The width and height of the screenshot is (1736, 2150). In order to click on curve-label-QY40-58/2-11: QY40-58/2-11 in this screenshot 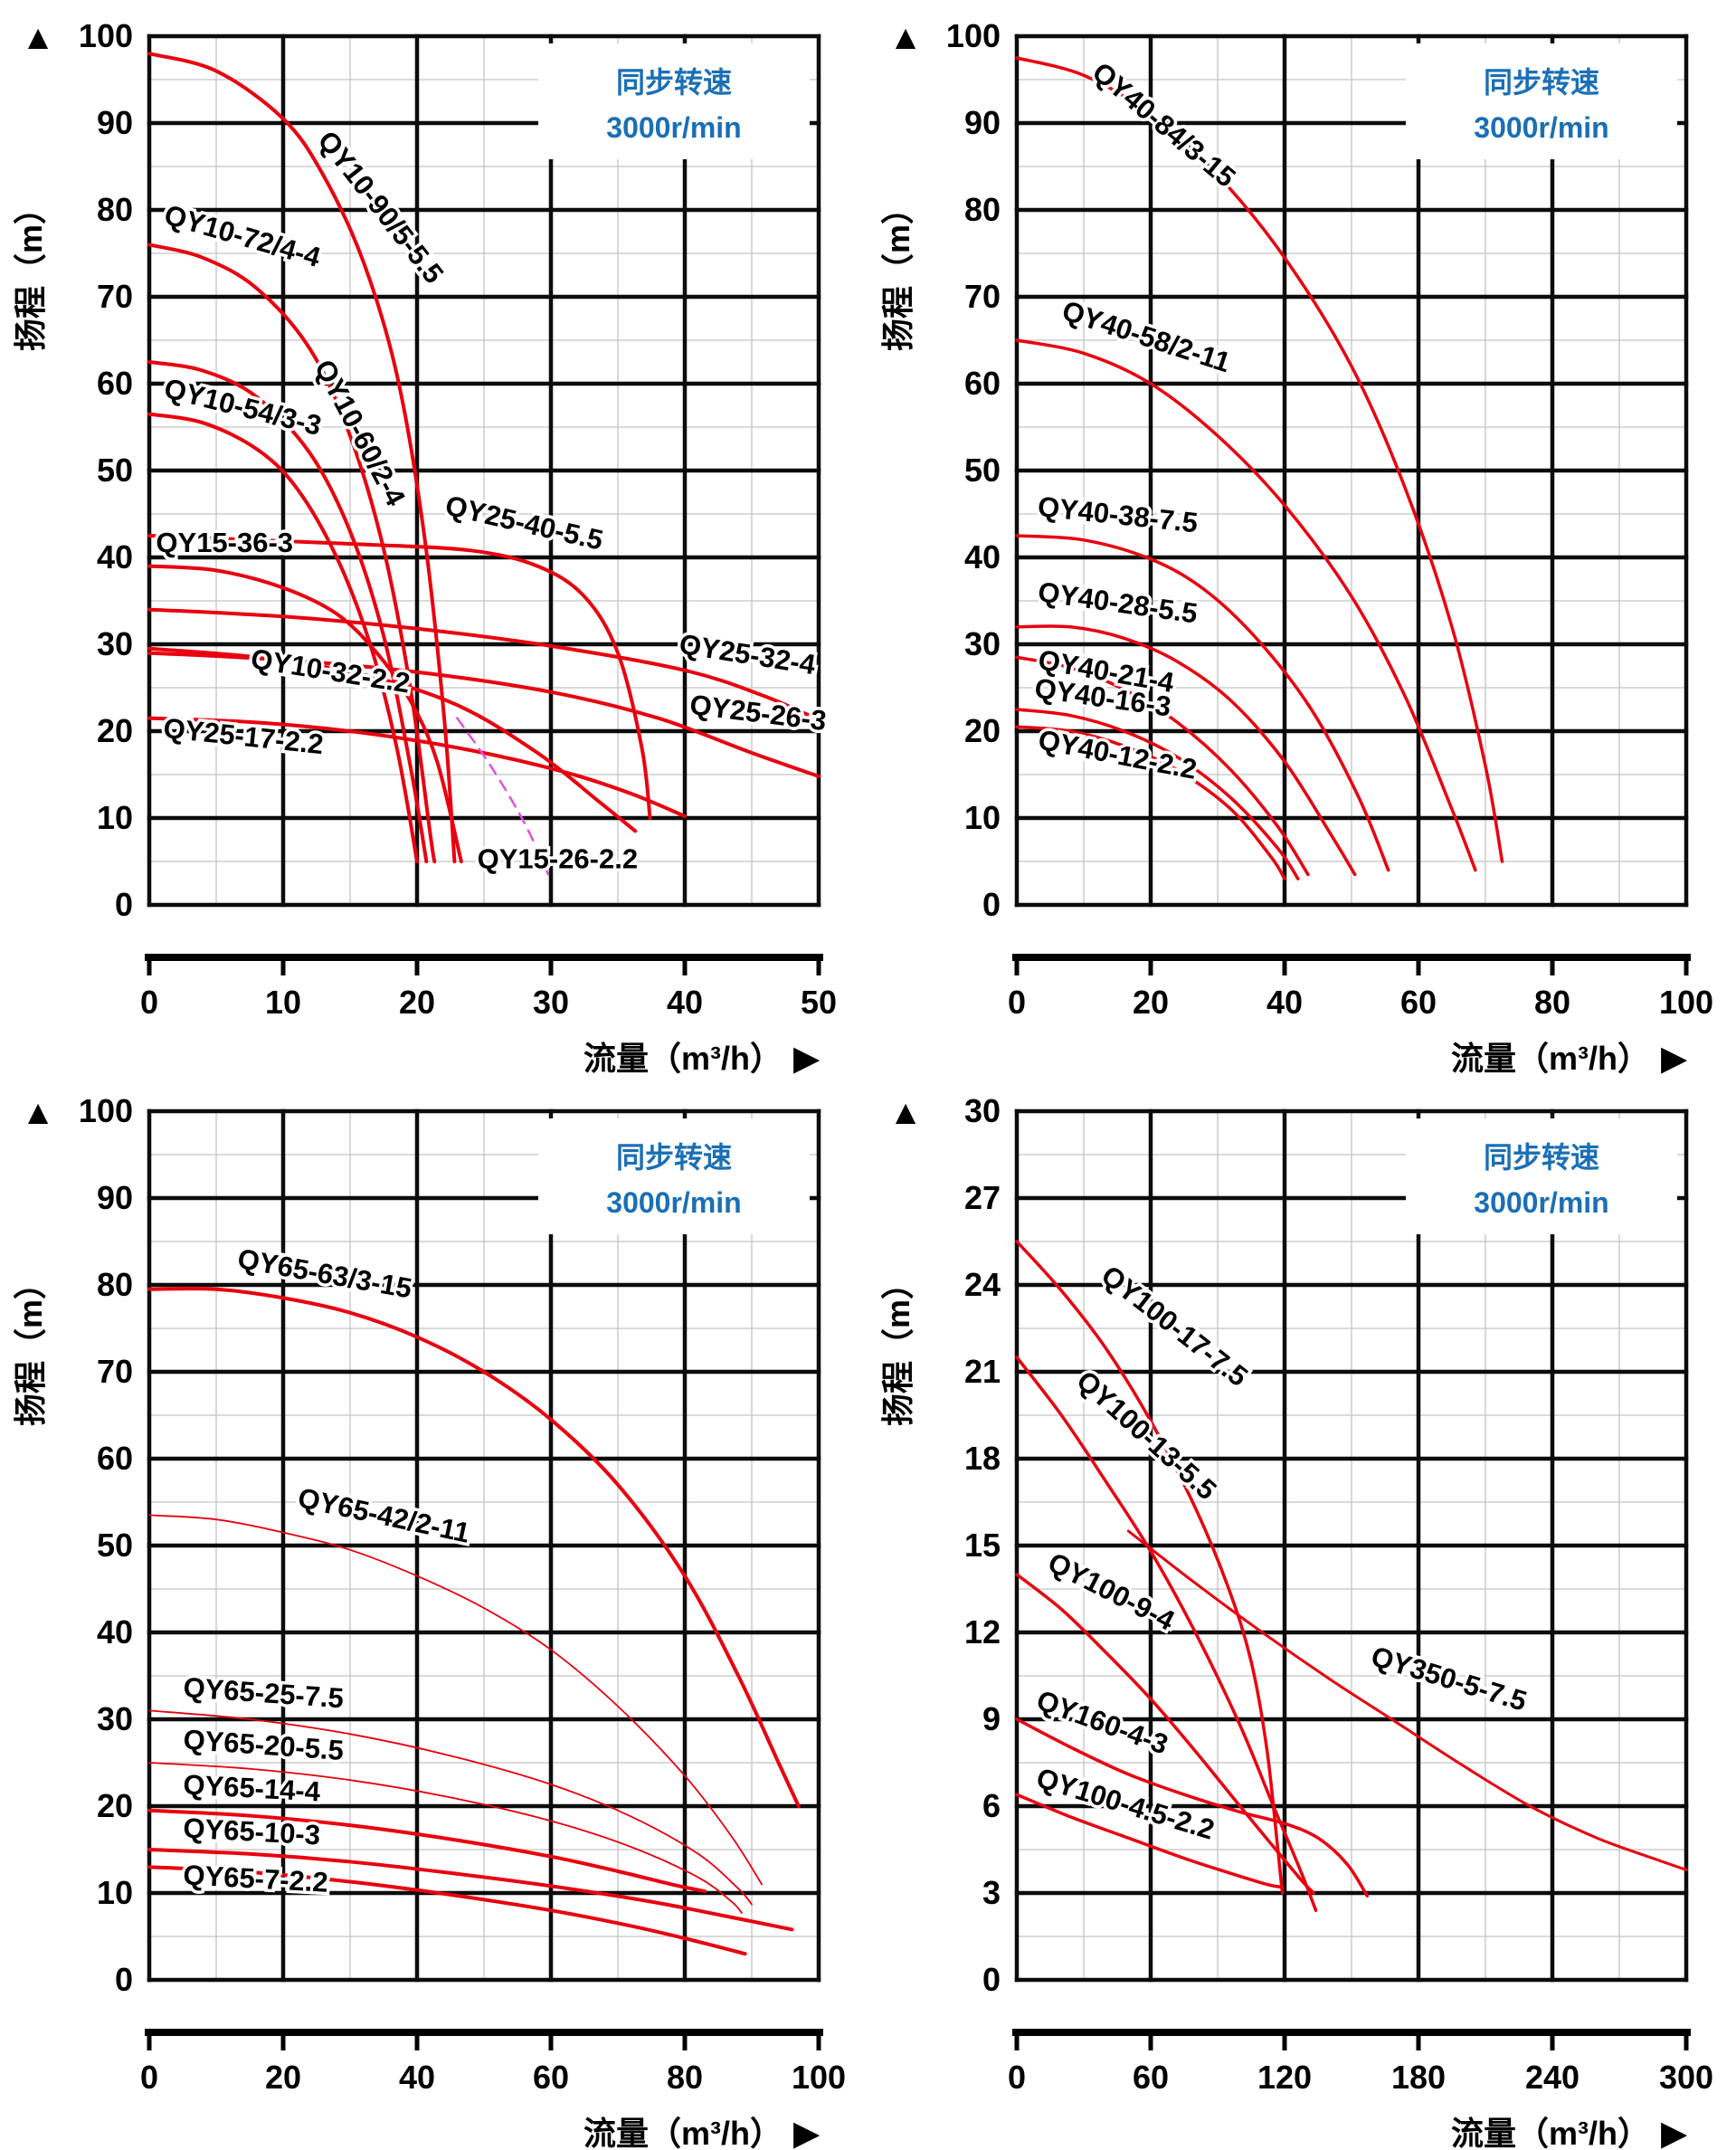, I will do `click(1146, 336)`.